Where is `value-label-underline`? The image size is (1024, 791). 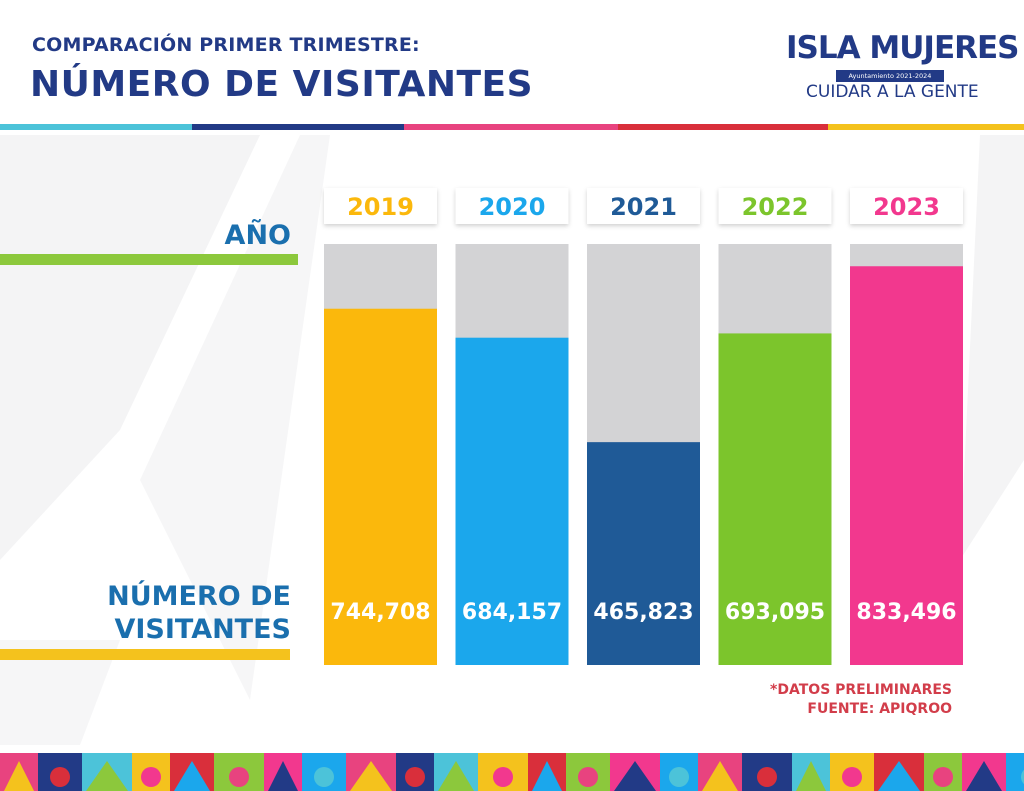 value-label-underline is located at coordinates (145, 654).